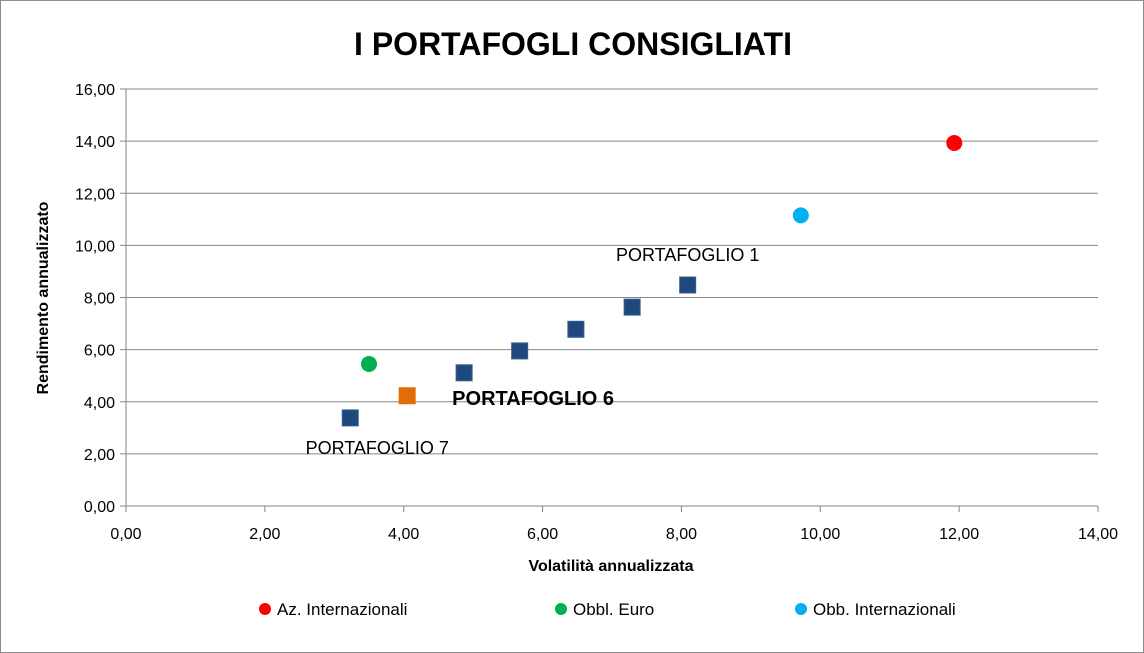  What do you see at coordinates (613, 609) in the screenshot?
I see `legend-label: Obbl. Euro` at bounding box center [613, 609].